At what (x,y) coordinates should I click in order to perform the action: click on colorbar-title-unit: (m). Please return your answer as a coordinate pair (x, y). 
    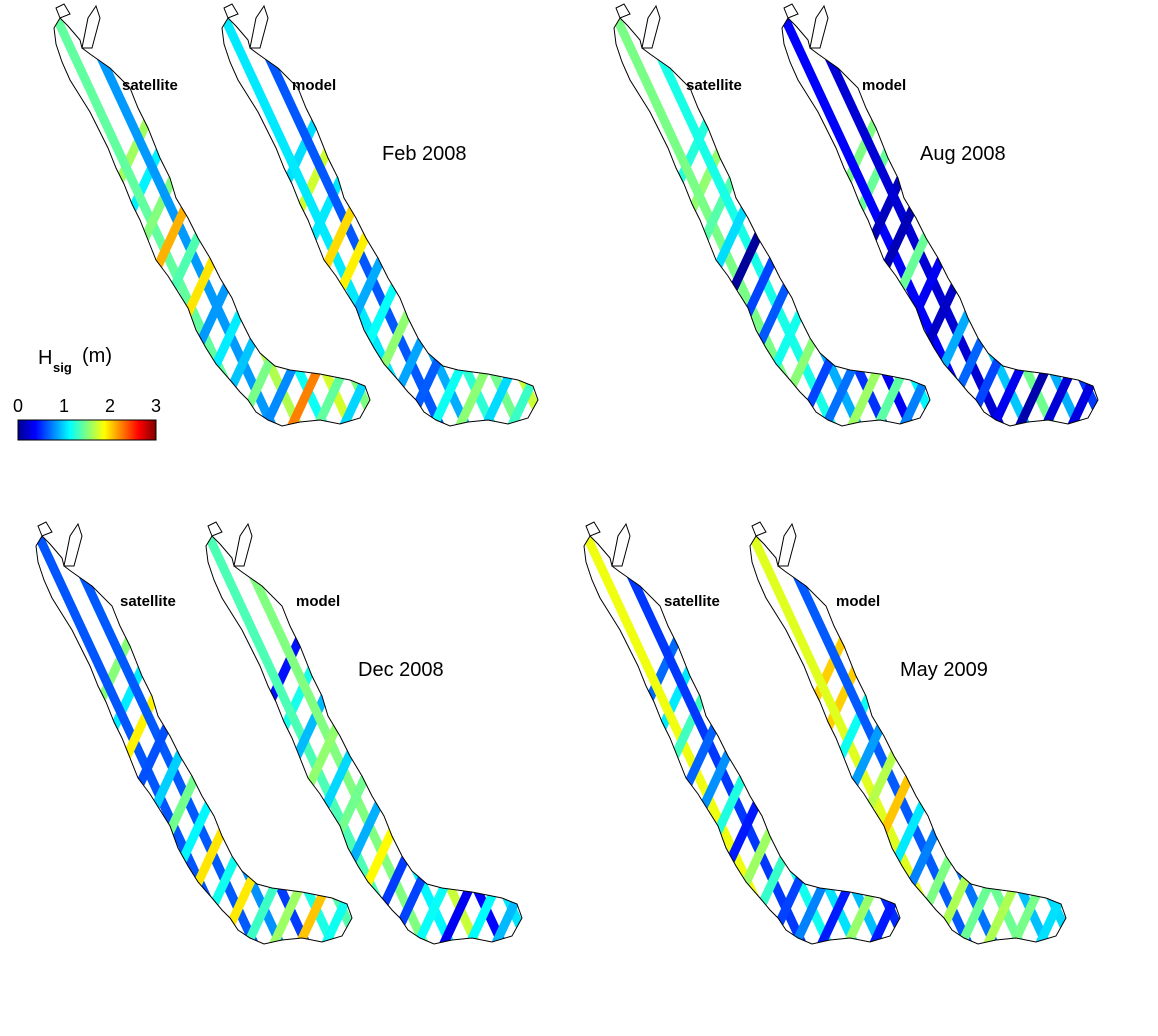
    Looking at the image, I should click on (97, 356).